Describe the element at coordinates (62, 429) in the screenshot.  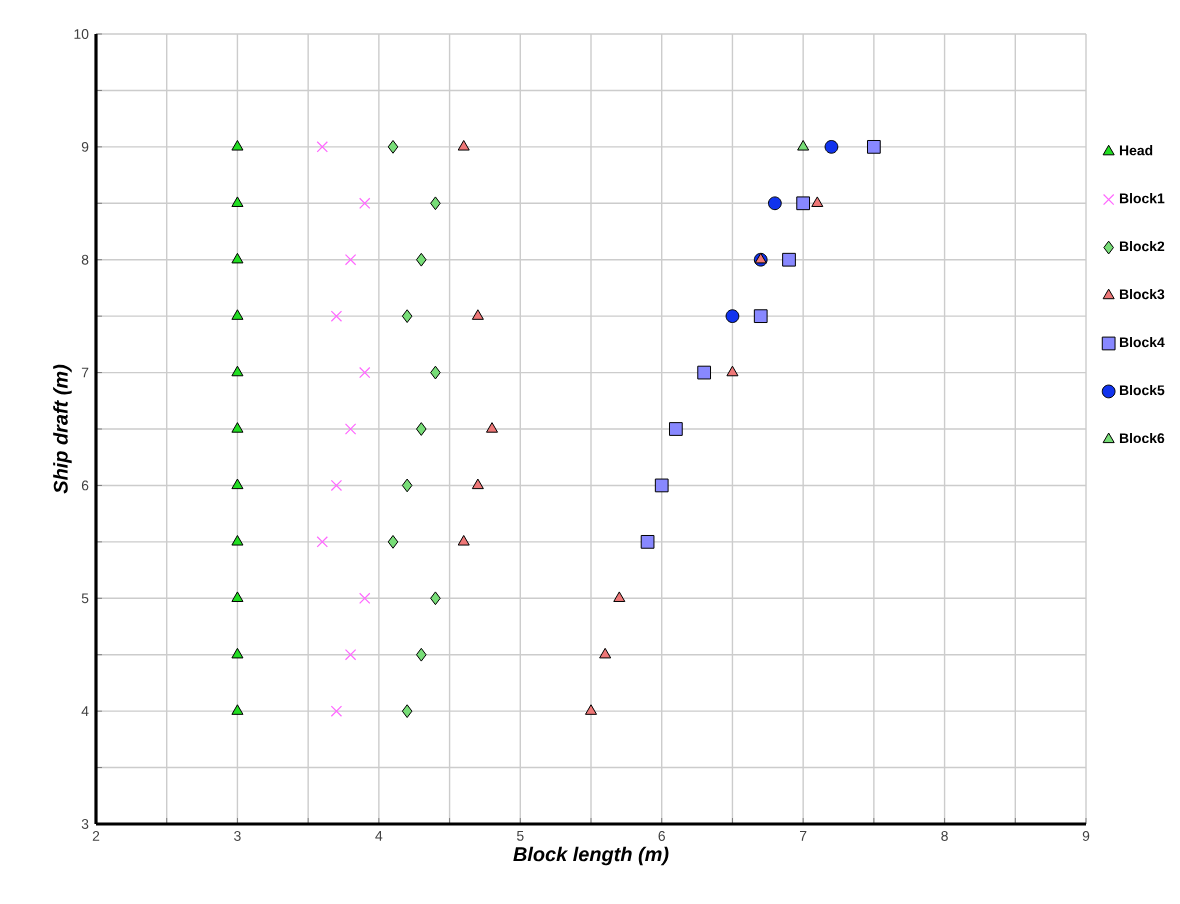
I see `y-axis-title: Ship draft (m)` at that location.